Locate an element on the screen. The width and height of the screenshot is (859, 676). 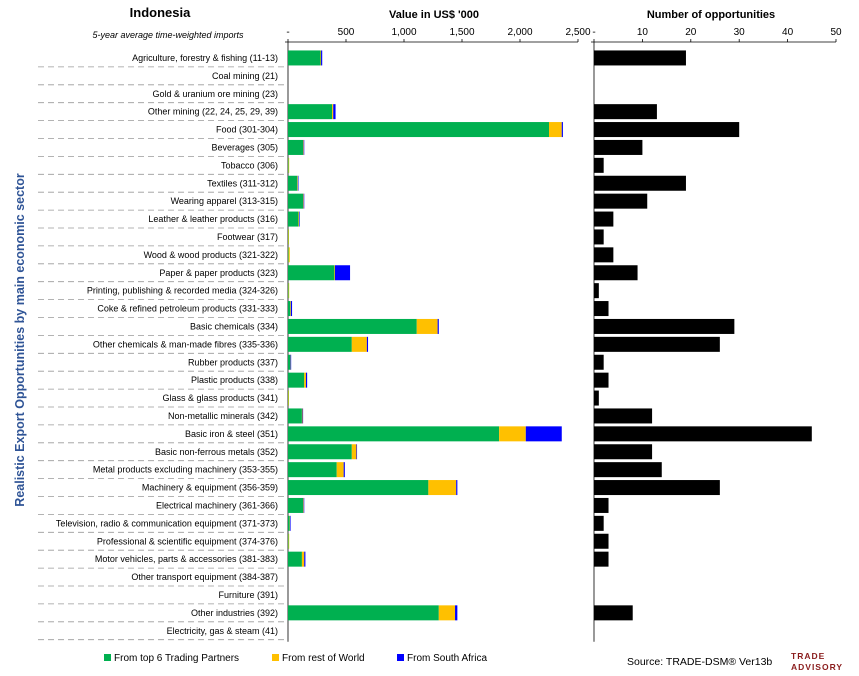
category-label: Tobacco (306) is located at coordinates (249, 165).